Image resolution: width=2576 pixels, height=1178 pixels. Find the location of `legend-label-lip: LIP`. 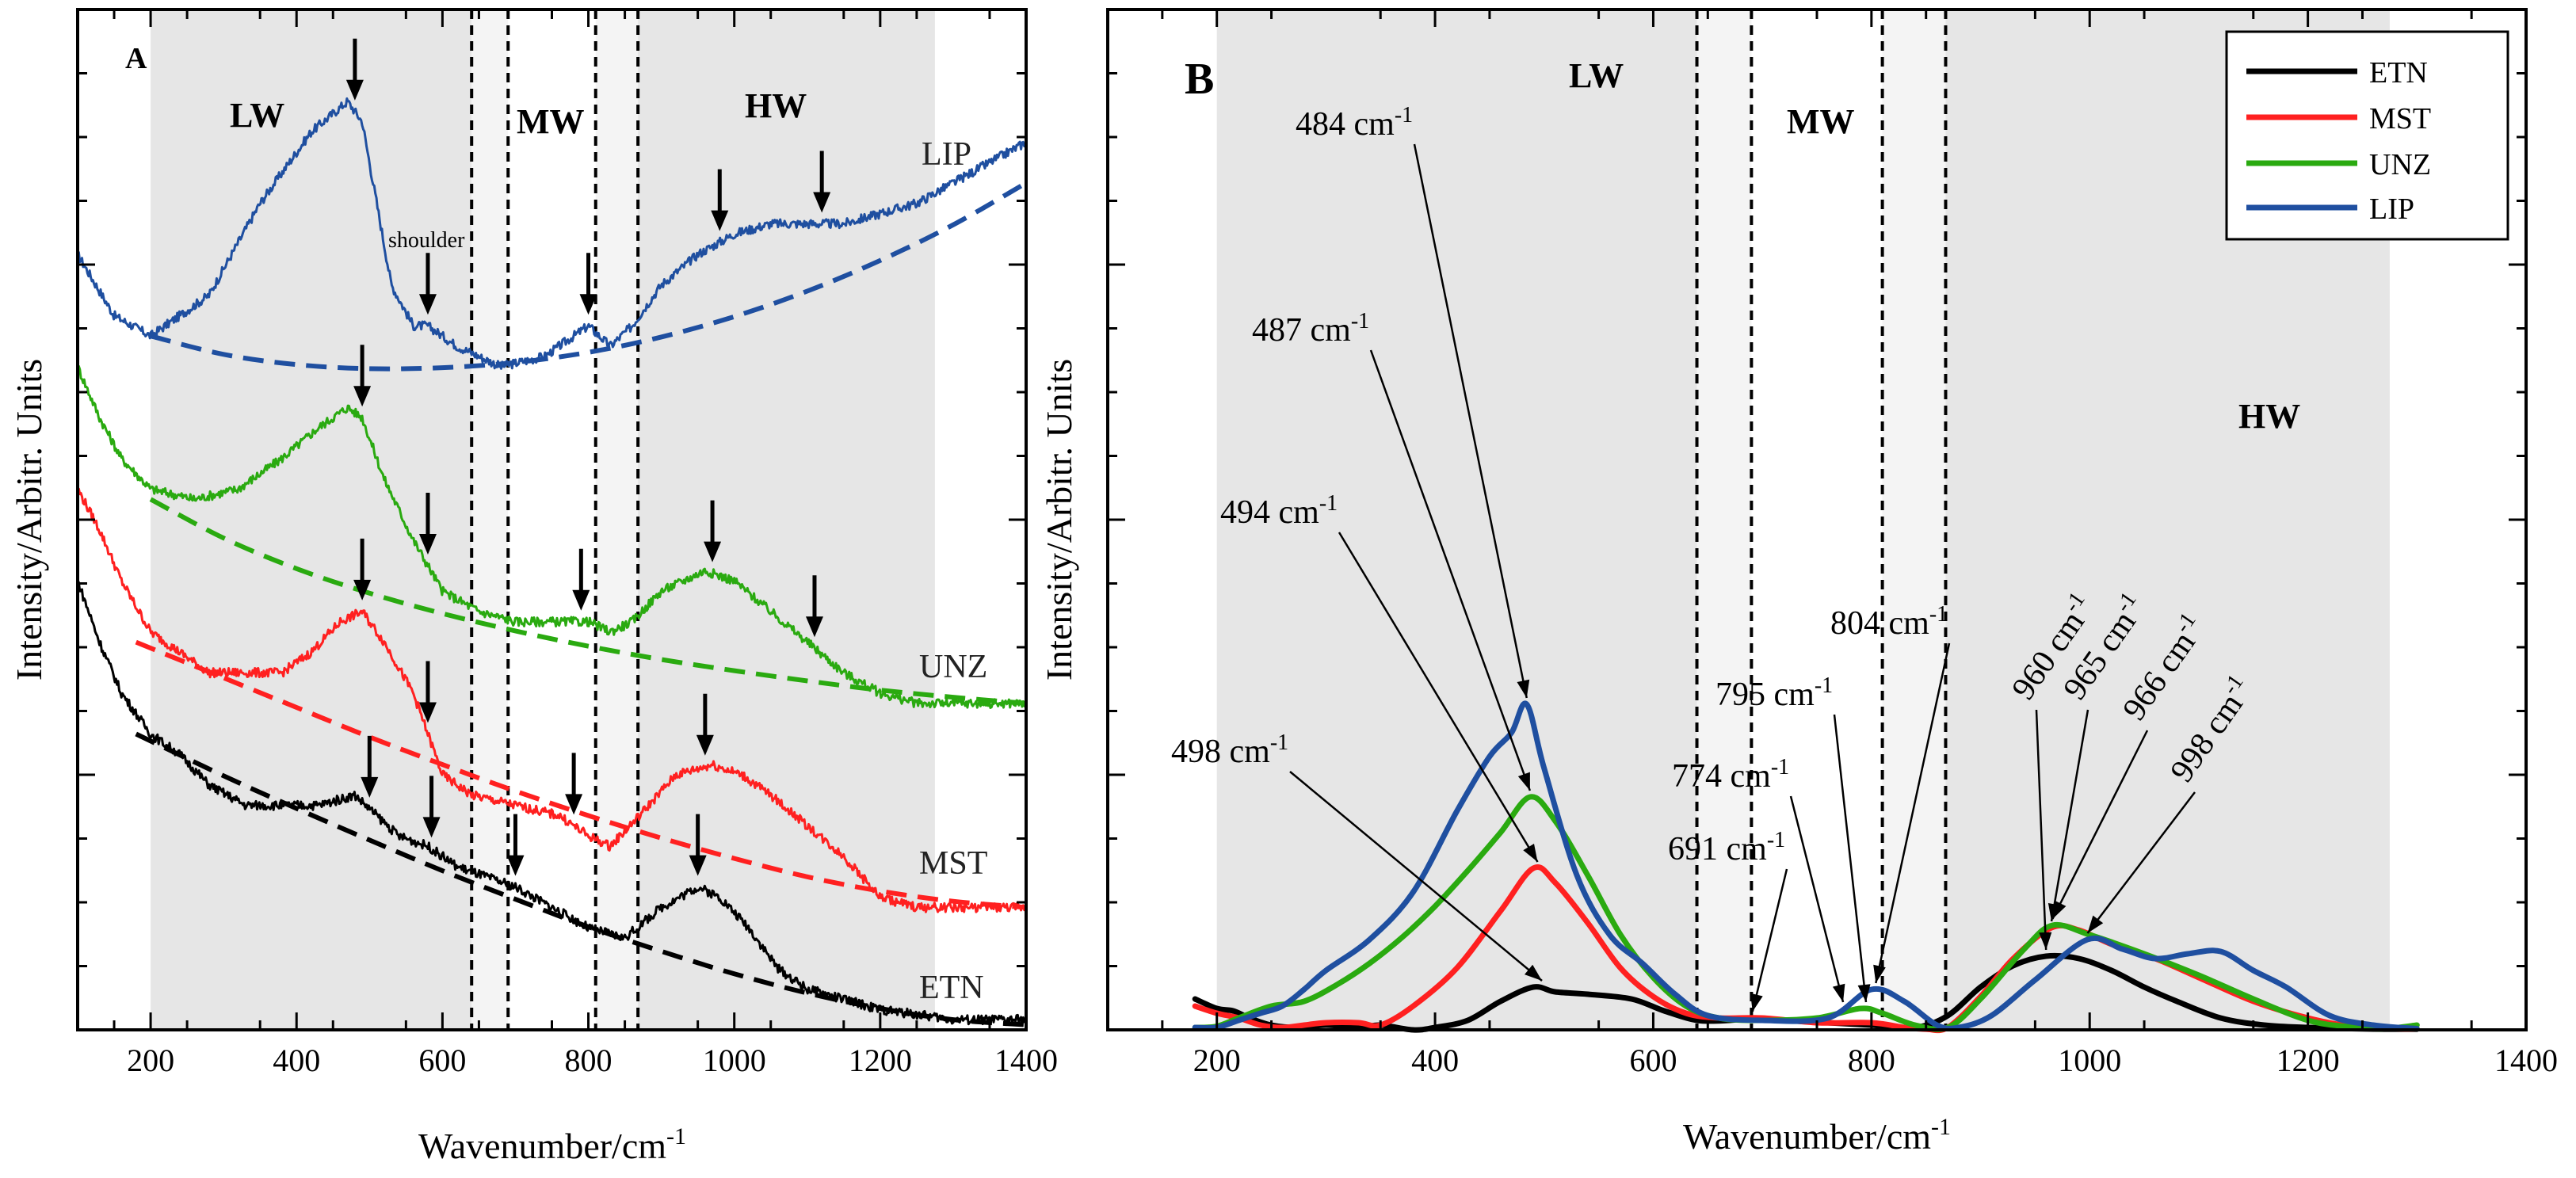

legend-label-lip: LIP is located at coordinates (2391, 209).